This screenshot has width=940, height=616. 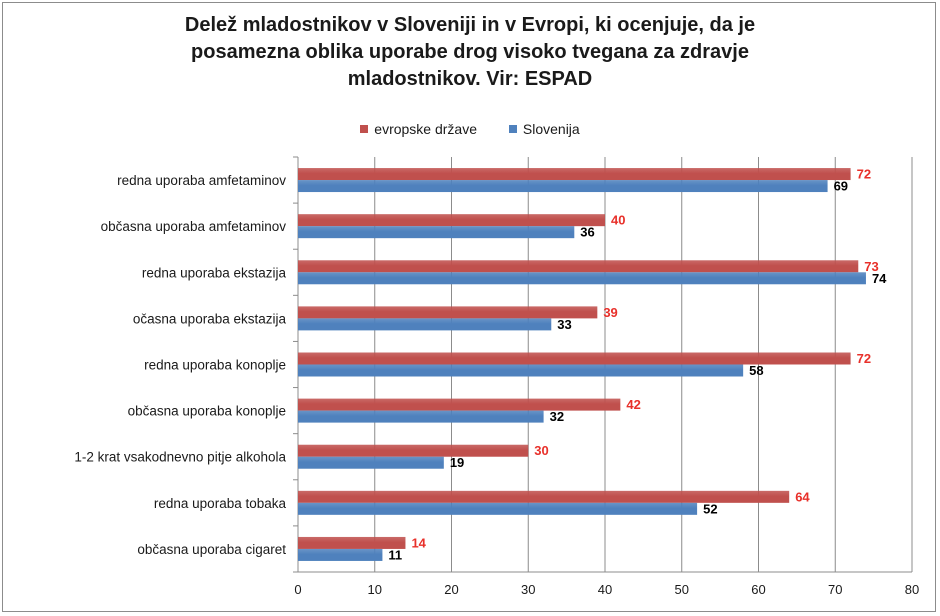 I want to click on legend-swatch-europe, so click(x=364, y=129).